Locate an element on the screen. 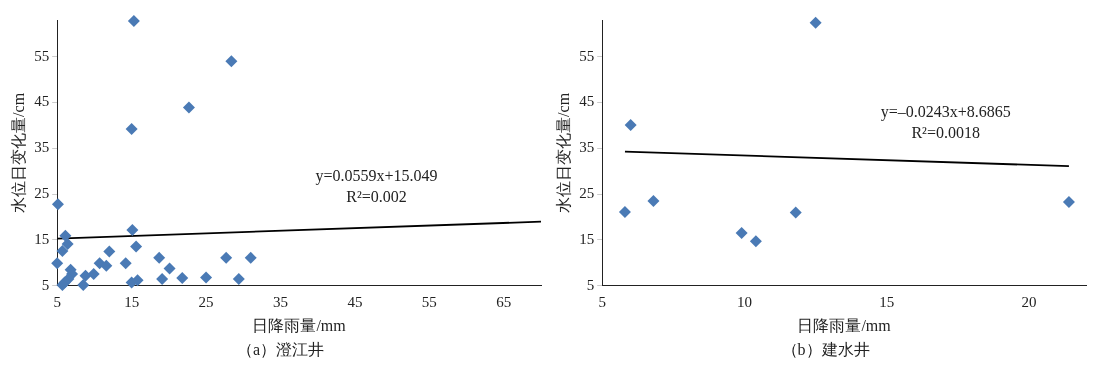 This screenshot has width=1106, height=373. text: （b）建水井 is located at coordinates (825, 350).